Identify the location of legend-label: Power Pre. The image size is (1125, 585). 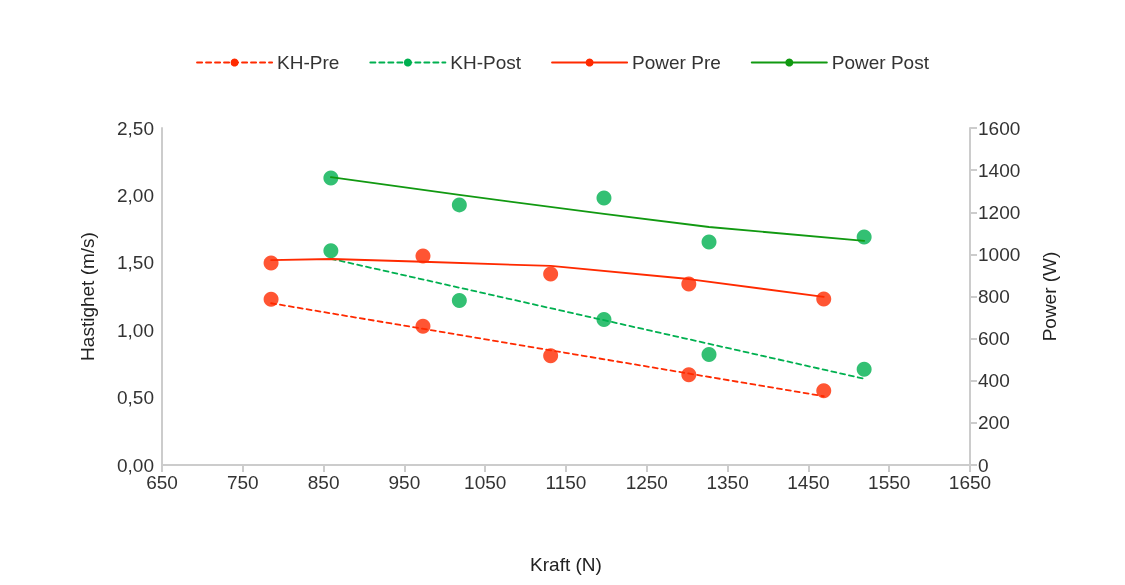
(676, 62).